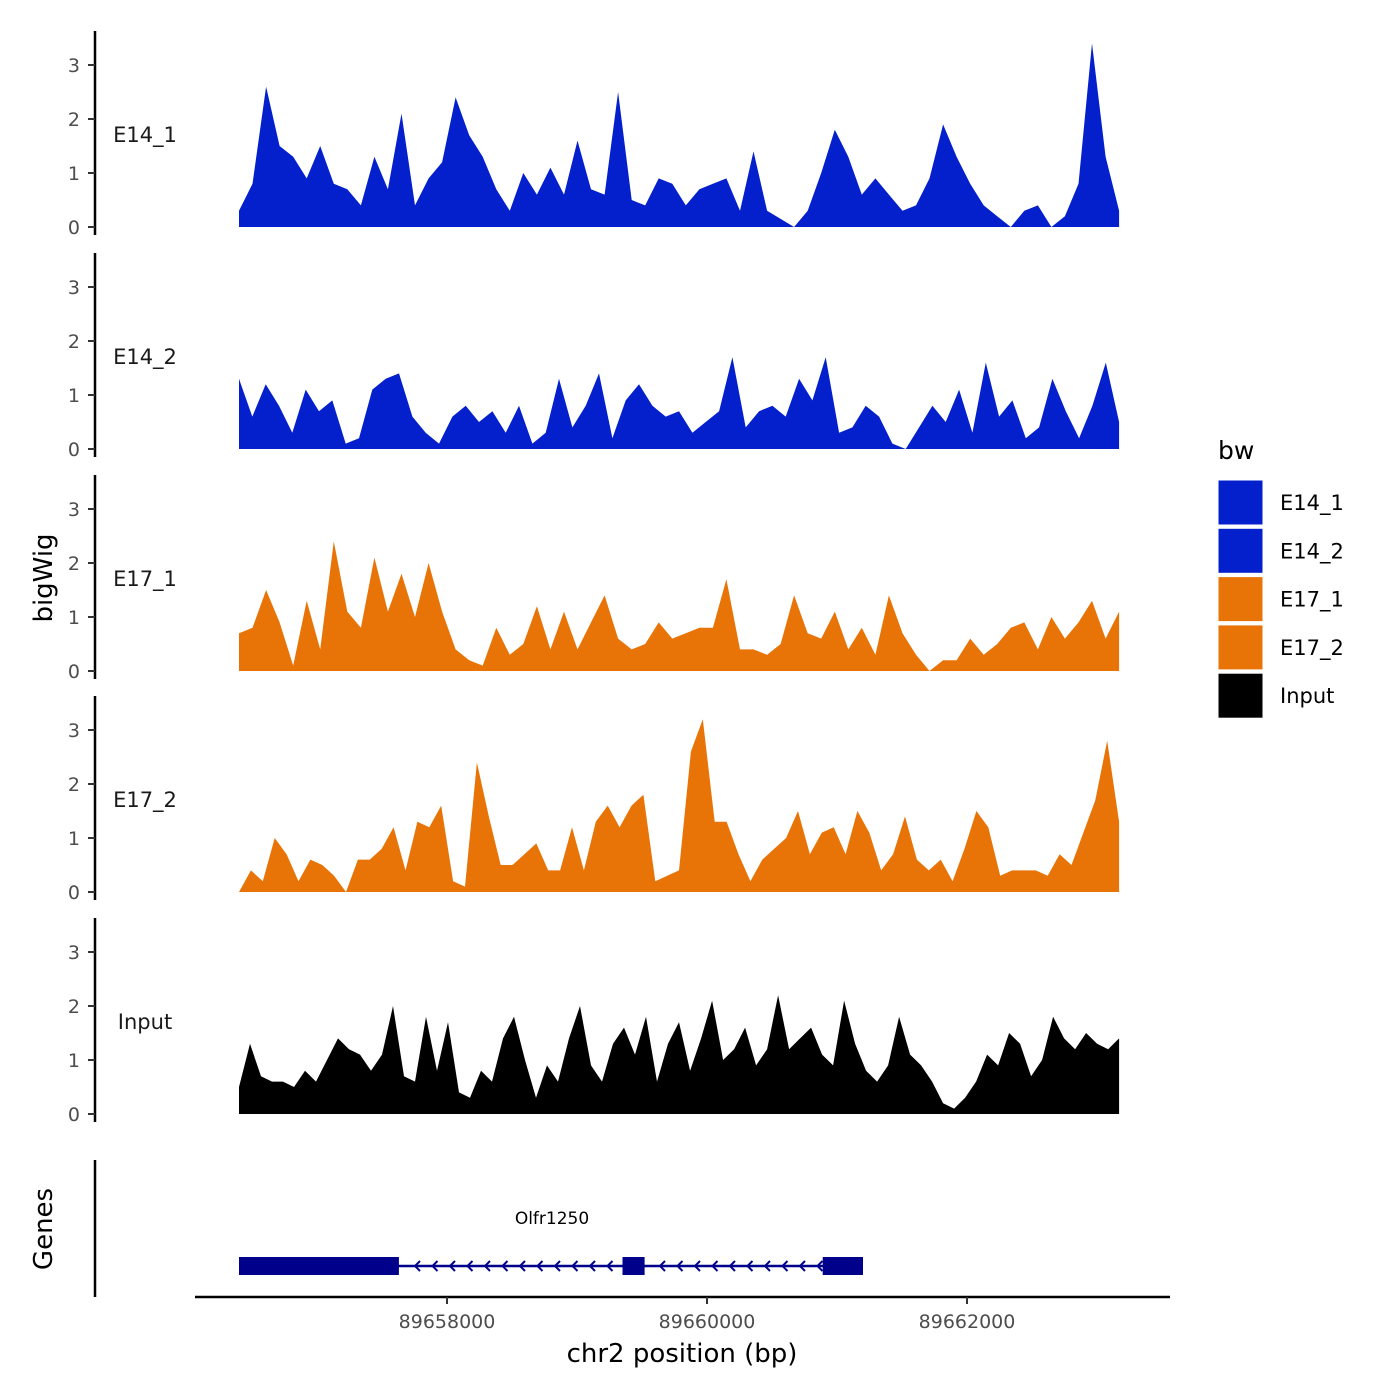 The image size is (1400, 1400). What do you see at coordinates (707, 1322) in the screenshot?
I see `x-tick-label: 89660000` at bounding box center [707, 1322].